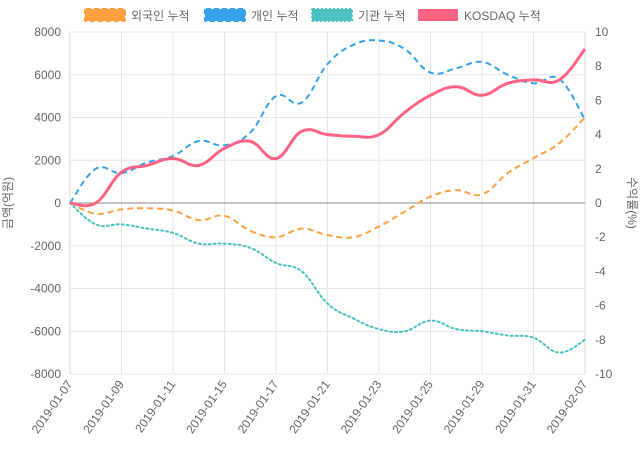 This screenshot has width=640, height=450. What do you see at coordinates (567, 406) in the screenshot?
I see `x-tick-label: 2019-02-07` at bounding box center [567, 406].